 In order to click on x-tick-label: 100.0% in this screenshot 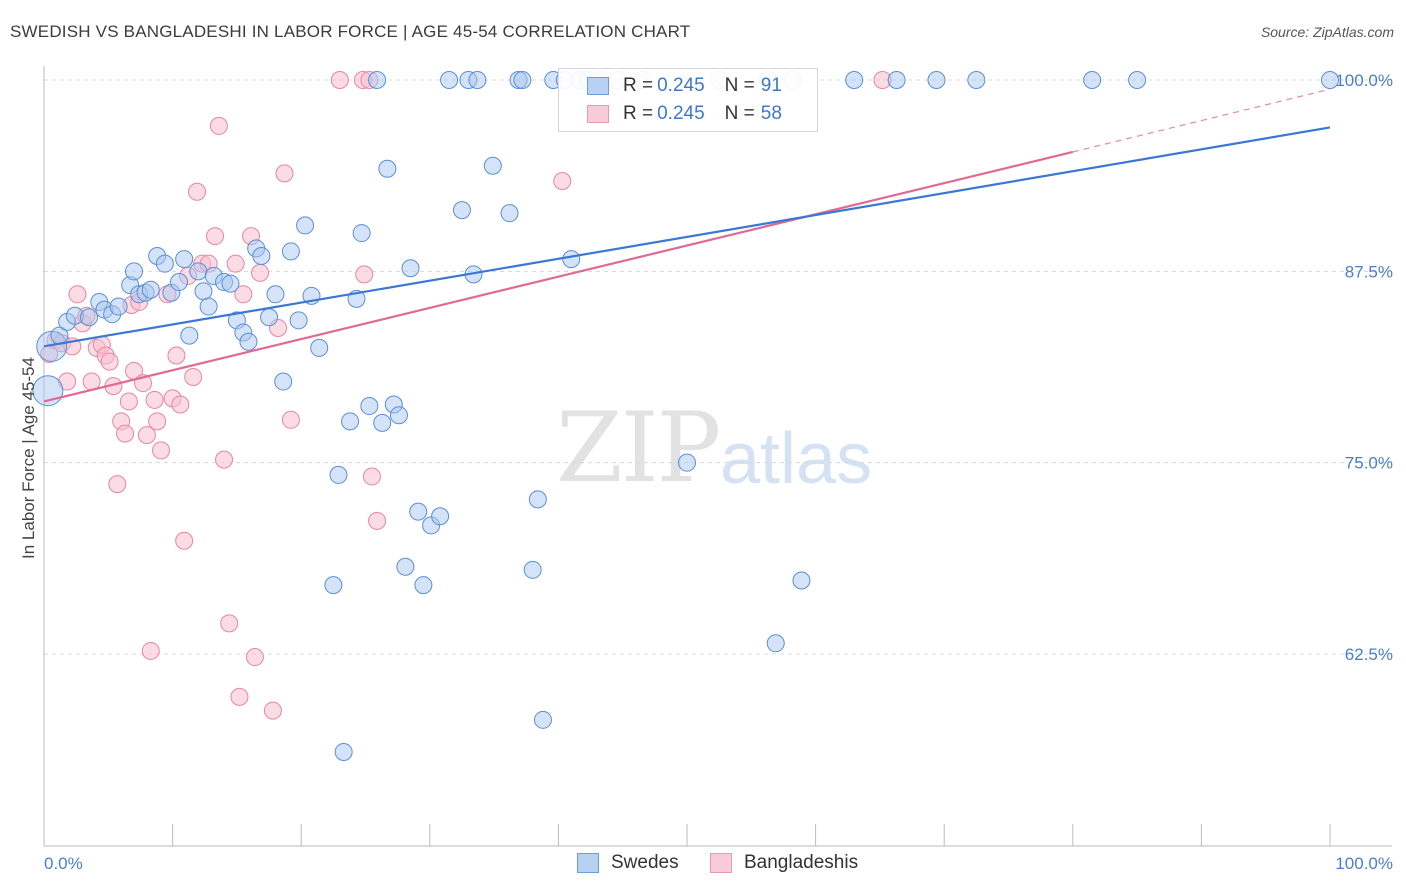, I will do `click(1364, 863)`.